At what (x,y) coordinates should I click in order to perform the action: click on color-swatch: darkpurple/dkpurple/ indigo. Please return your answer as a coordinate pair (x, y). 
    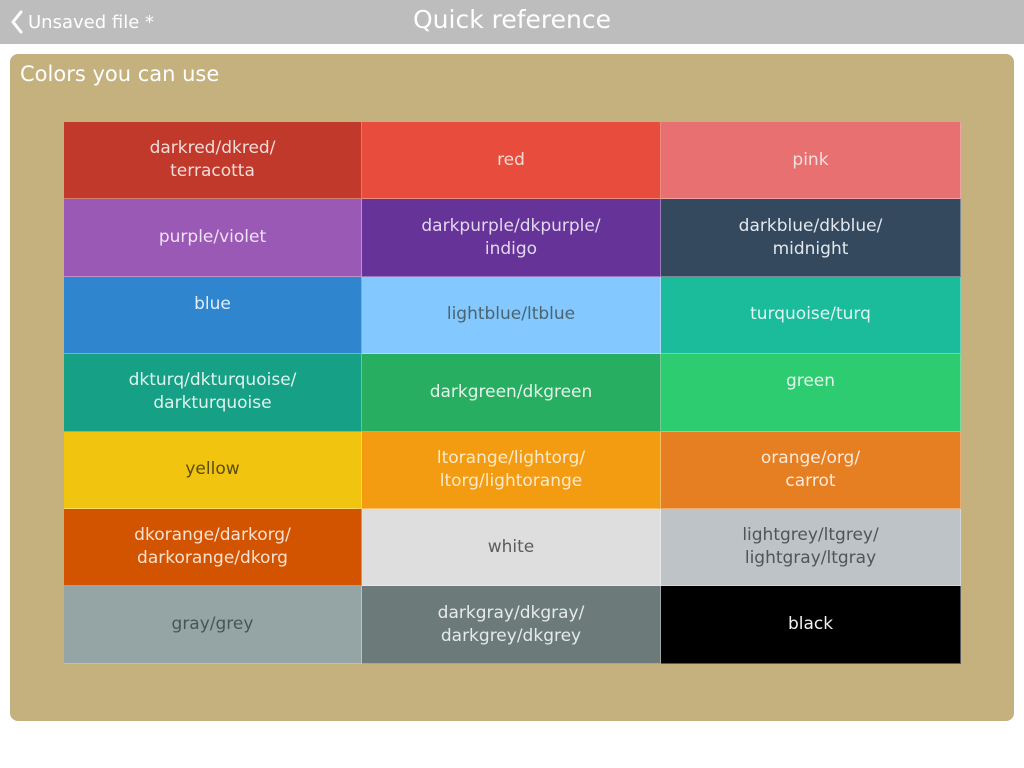
    Looking at the image, I should click on (511, 238).